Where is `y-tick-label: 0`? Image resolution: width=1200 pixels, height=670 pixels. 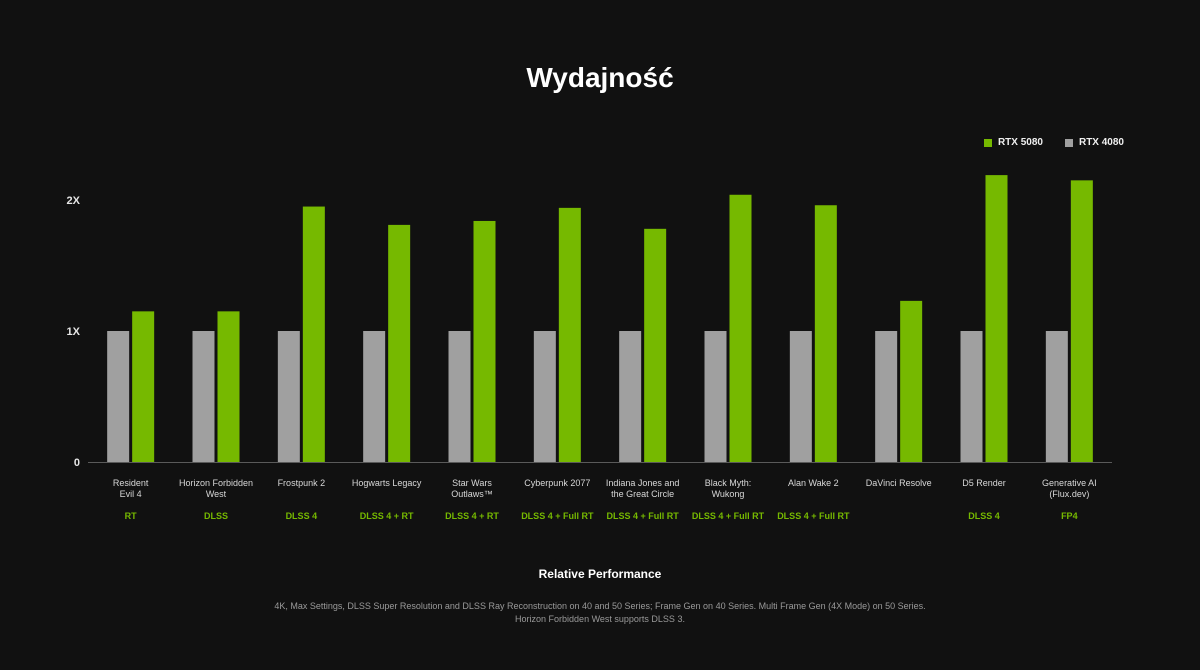 y-tick-label: 0 is located at coordinates (77, 463).